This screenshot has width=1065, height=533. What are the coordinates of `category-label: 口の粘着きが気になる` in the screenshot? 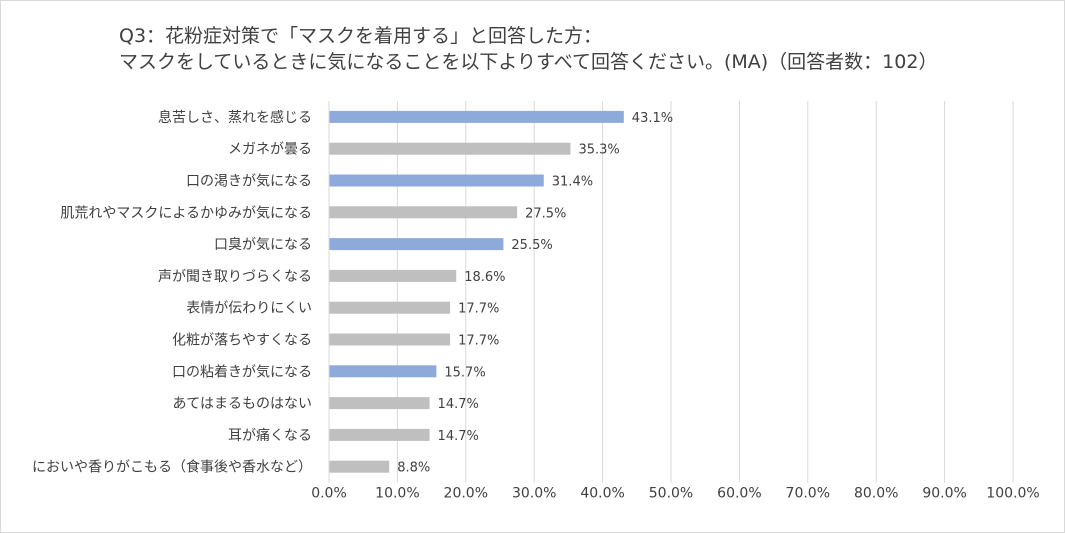 It's located at (242, 372).